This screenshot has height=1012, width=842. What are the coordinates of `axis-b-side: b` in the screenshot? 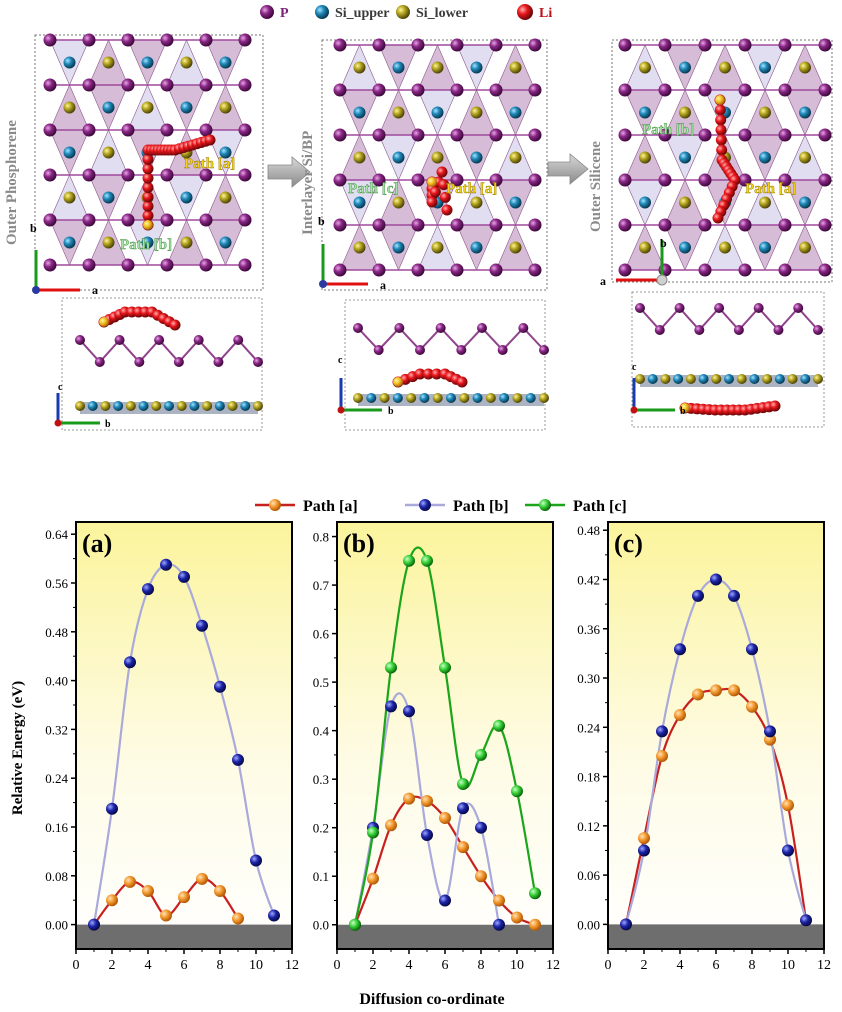 It's located at (391, 411).